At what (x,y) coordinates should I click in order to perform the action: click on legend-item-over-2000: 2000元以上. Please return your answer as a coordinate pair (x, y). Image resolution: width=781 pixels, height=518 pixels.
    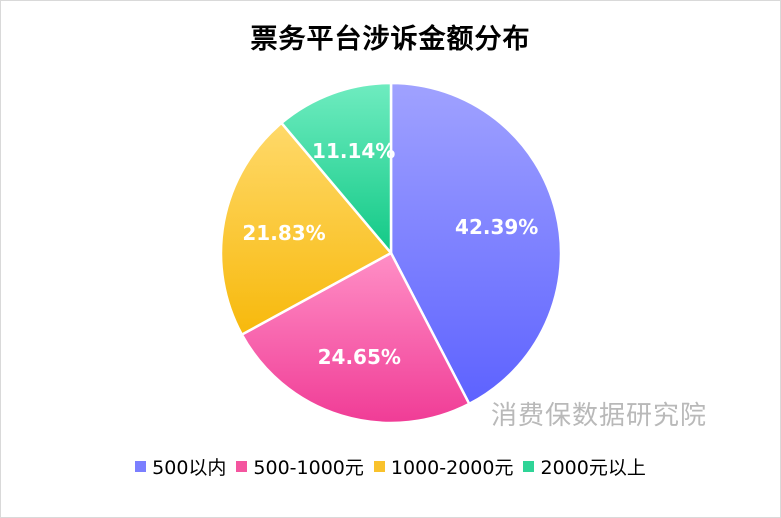
    Looking at the image, I should click on (584, 466).